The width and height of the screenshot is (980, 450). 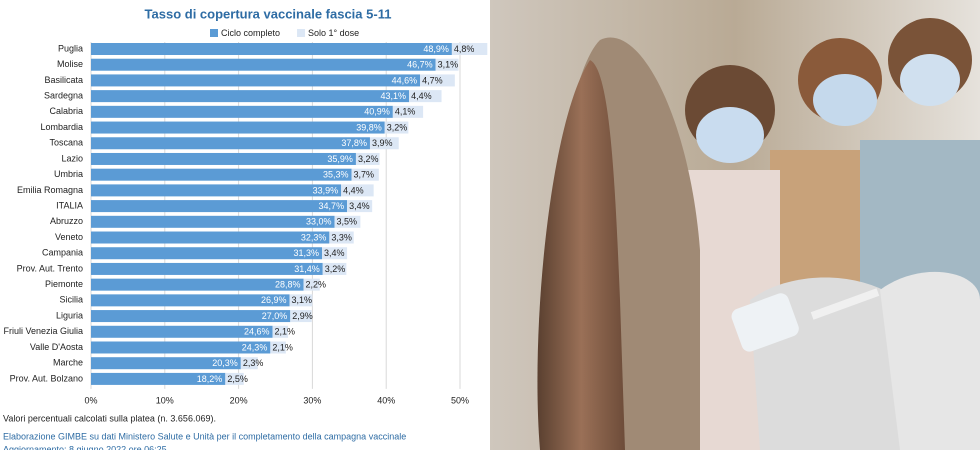 What do you see at coordinates (56, 347) in the screenshot?
I see `y-tick-label: Valle D'Aosta` at bounding box center [56, 347].